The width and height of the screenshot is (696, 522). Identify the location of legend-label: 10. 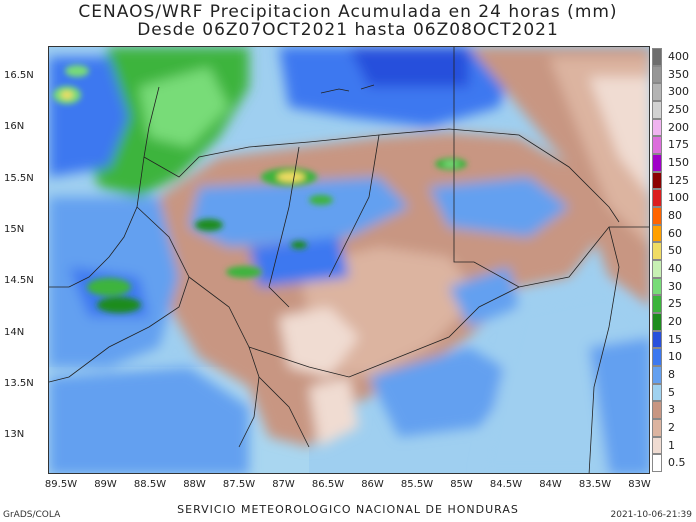
(675, 357).